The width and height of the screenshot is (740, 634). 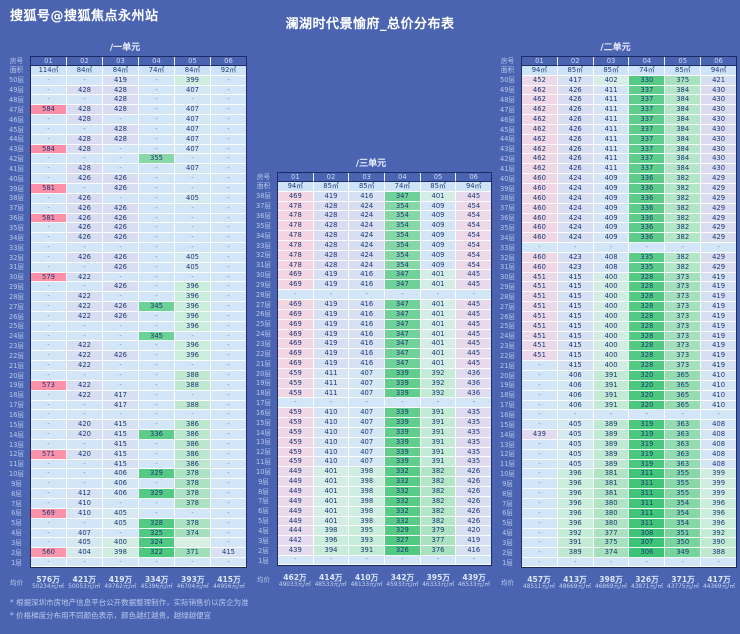 What do you see at coordinates (615, 425) in the screenshot?
I see `table-row: 15层 -405 389 319 363 408` at bounding box center [615, 425].